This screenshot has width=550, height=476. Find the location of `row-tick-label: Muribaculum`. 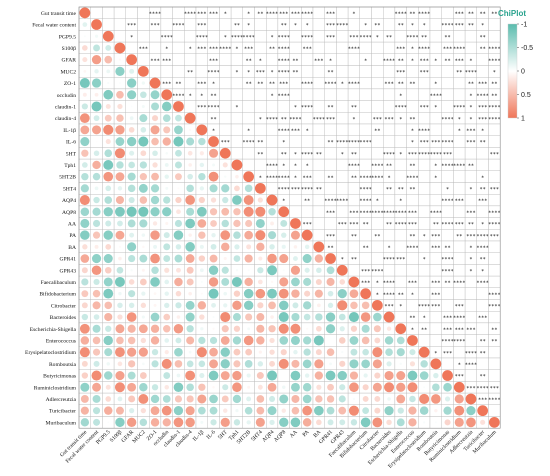

row-tick-label: Muribaculum is located at coordinates (61, 423).